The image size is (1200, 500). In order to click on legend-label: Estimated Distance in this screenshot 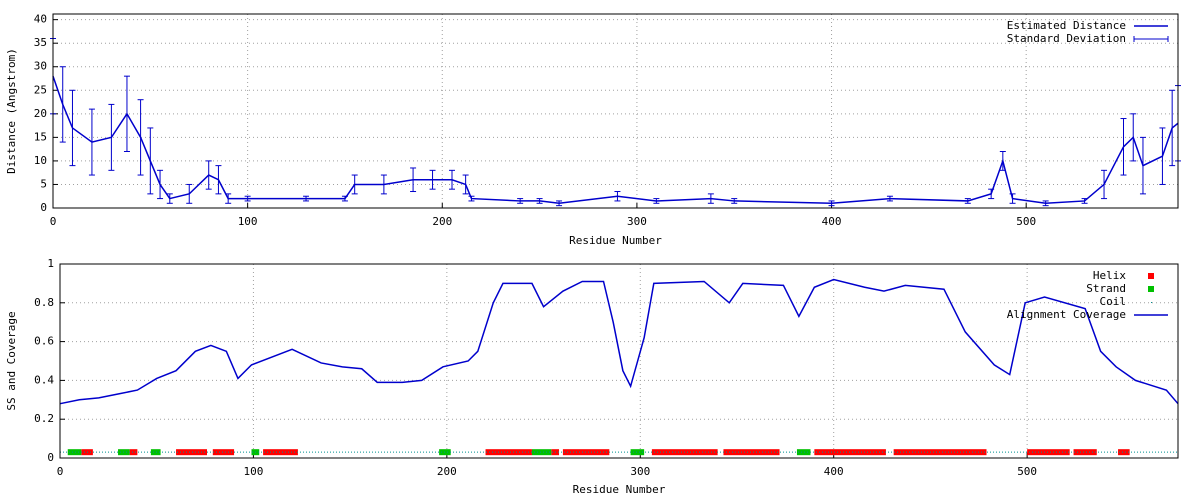, I will do `click(1066, 25)`.